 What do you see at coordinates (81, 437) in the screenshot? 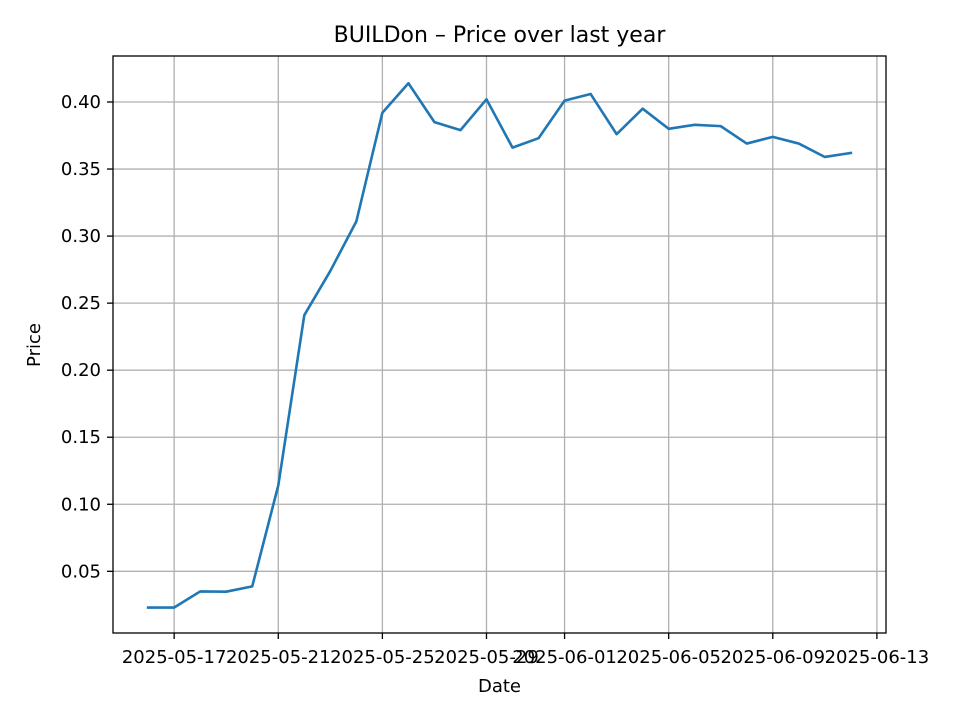
I see `y-tick-label: 0.15` at bounding box center [81, 437].